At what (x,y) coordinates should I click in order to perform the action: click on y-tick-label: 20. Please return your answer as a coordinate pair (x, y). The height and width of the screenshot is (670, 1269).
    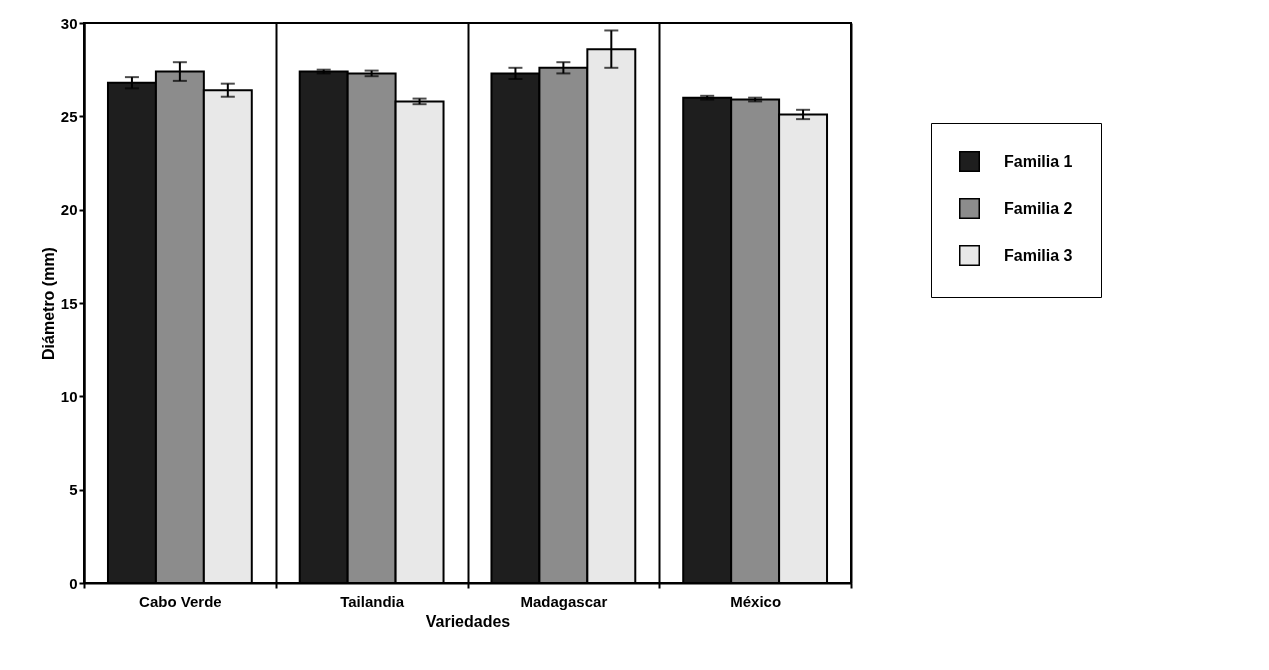
    Looking at the image, I should click on (69, 210).